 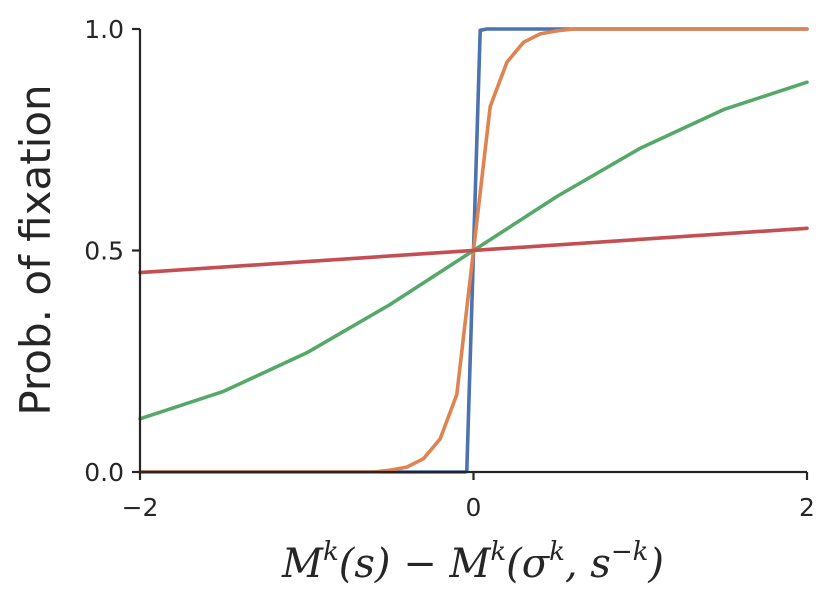 What do you see at coordinates (140, 507) in the screenshot?
I see `x-tick-label: −2` at bounding box center [140, 507].